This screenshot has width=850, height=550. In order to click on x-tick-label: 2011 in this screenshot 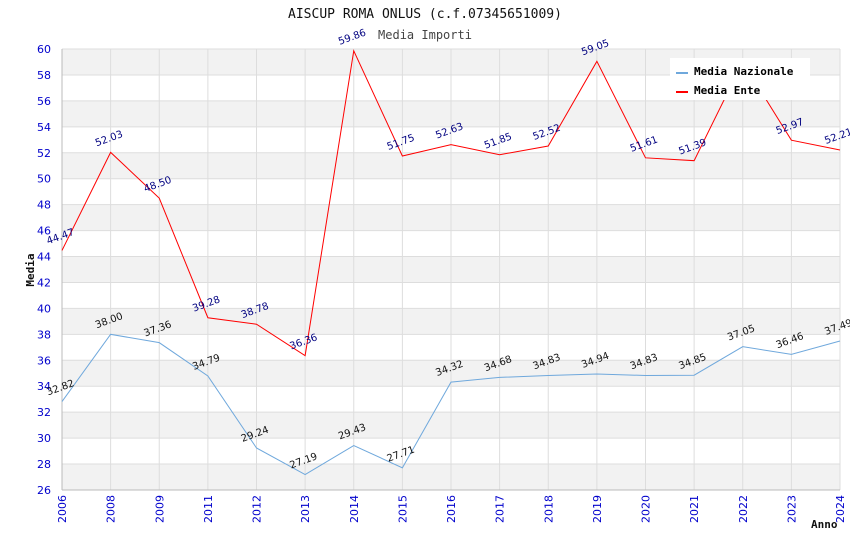, I will do `click(208, 509)`.